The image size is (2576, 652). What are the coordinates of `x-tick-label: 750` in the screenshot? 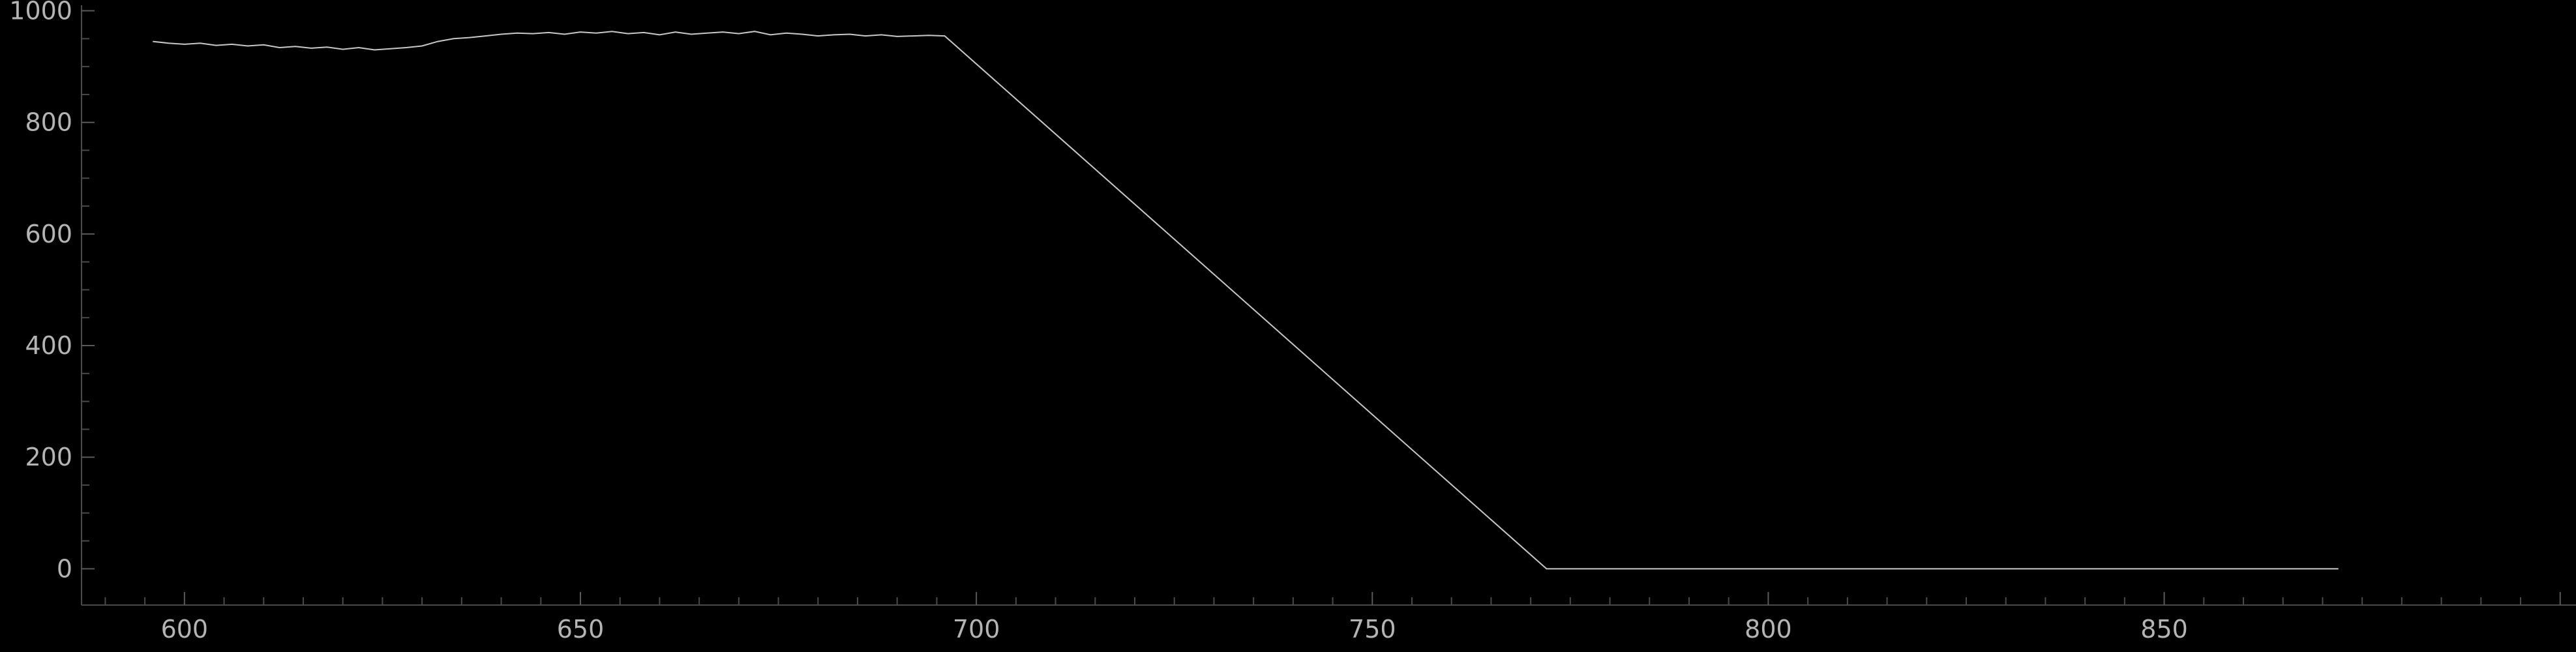 It's located at (1372, 629).